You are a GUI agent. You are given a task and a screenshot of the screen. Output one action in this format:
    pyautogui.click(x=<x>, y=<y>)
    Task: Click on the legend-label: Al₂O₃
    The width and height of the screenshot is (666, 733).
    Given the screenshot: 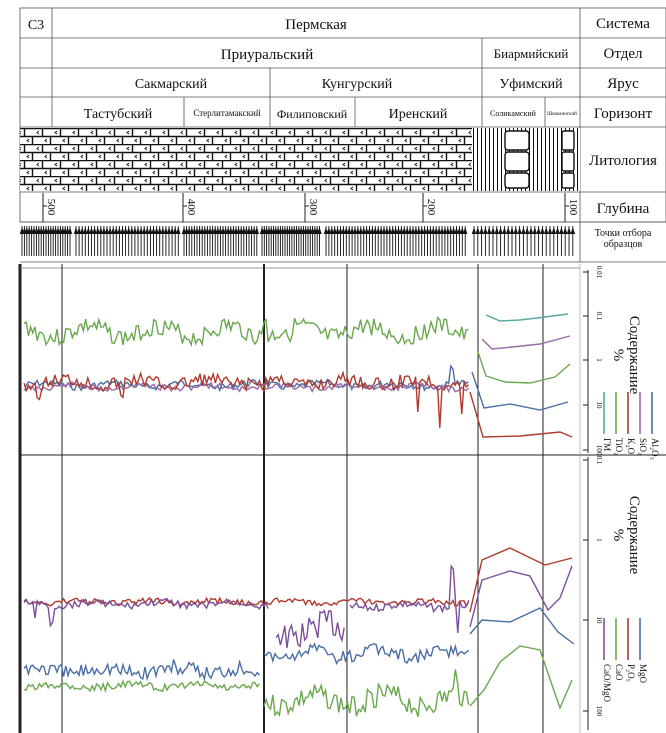 What is the action you would take?
    pyautogui.click(x=655, y=449)
    